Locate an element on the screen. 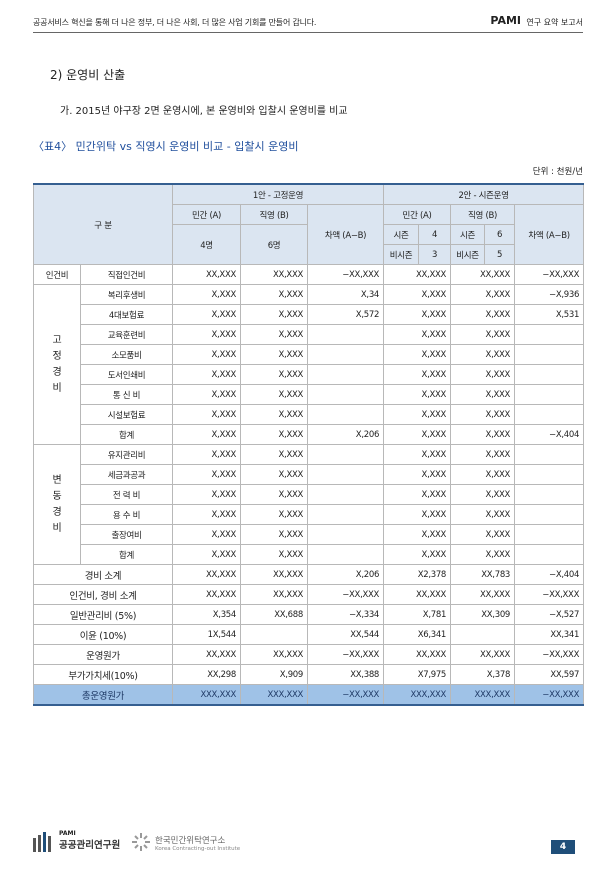 The height and width of the screenshot is (872, 596). value-cell: X,572 is located at coordinates (346, 314).